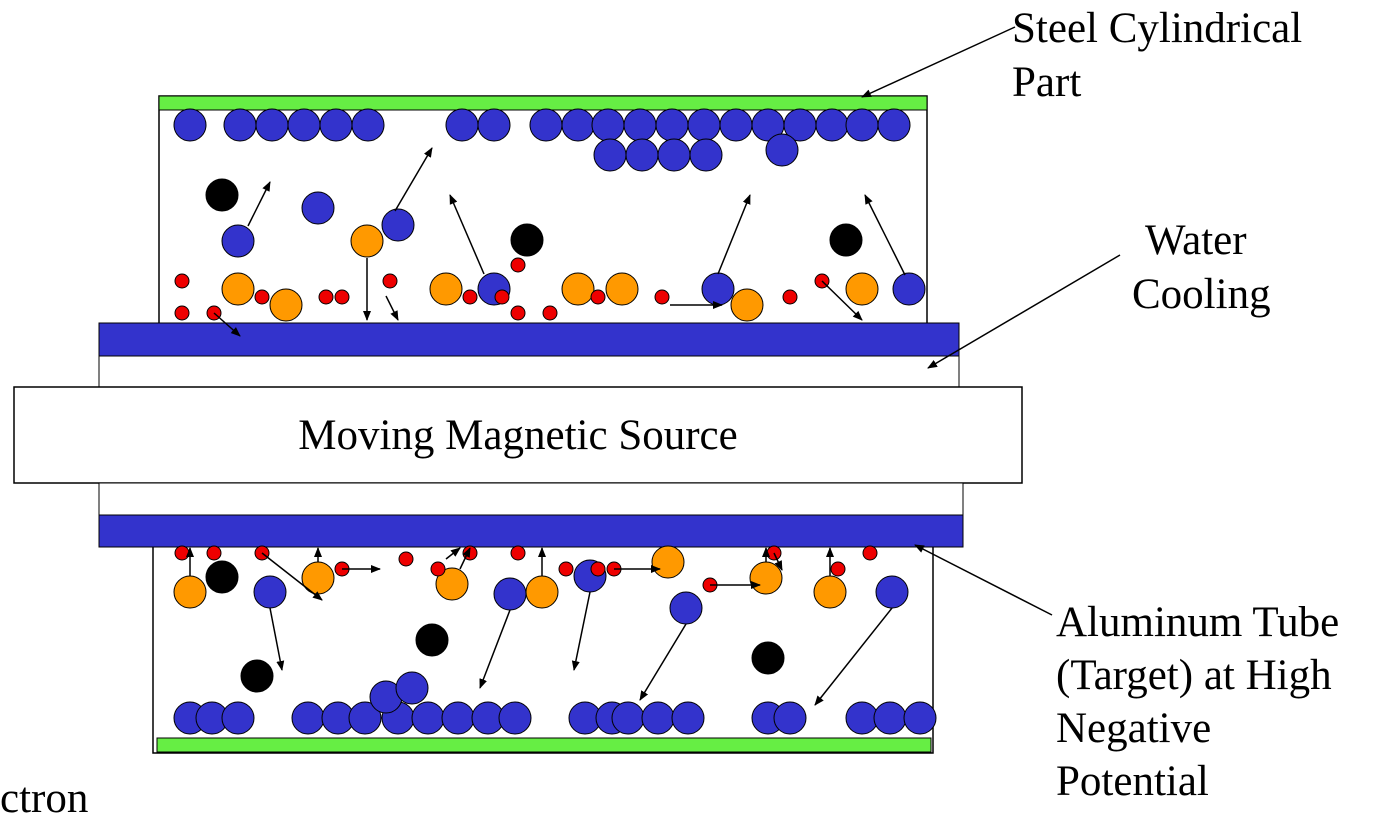  Describe the element at coordinates (531, 499) in the screenshot. I see `water-cooling-bottom` at that location.